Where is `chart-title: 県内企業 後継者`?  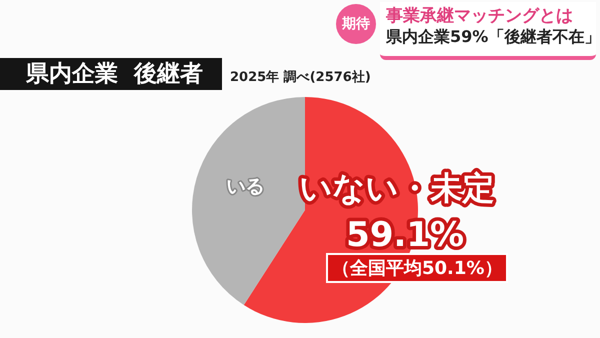
chart-title: 県内企業 後継者 is located at coordinates (111, 74).